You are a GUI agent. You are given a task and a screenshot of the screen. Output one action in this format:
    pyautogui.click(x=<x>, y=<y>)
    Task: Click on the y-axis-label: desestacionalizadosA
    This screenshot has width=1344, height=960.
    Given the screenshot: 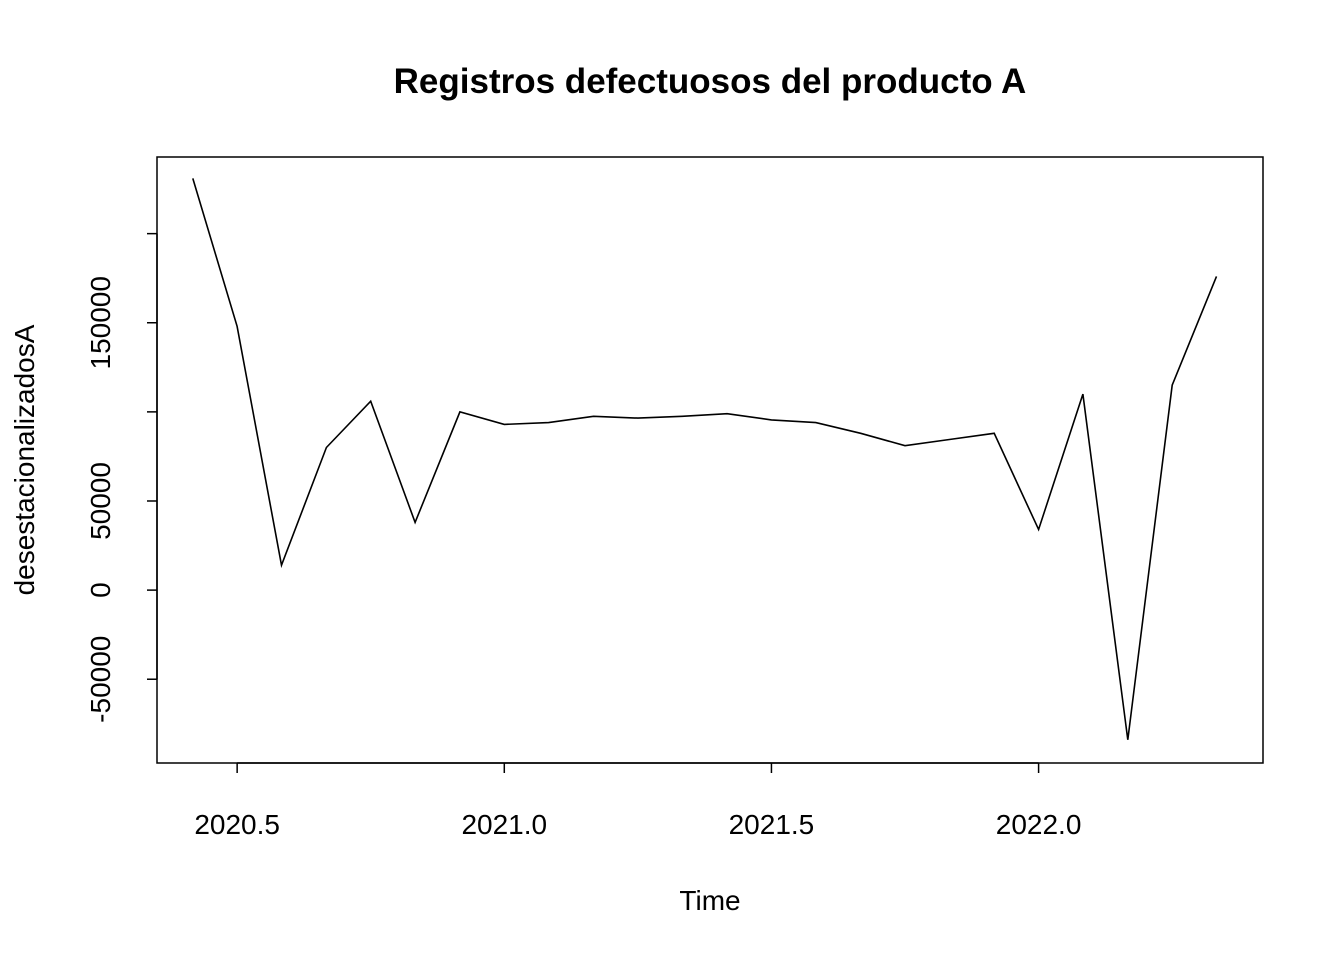 What is the action you would take?
    pyautogui.click(x=24, y=459)
    